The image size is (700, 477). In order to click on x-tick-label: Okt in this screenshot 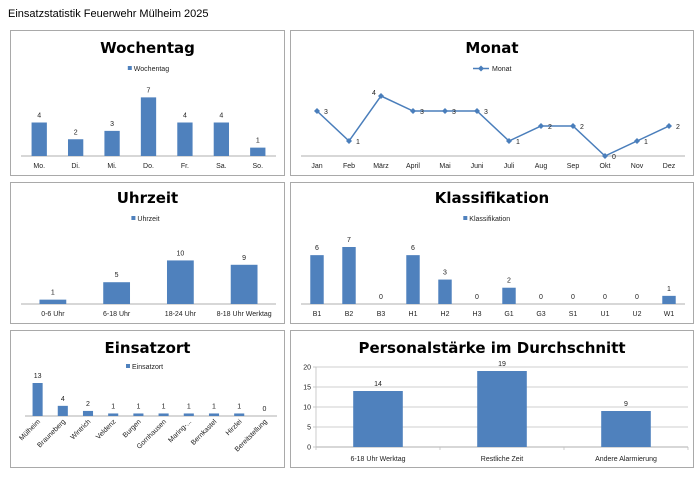, I will do `click(605, 166)`.